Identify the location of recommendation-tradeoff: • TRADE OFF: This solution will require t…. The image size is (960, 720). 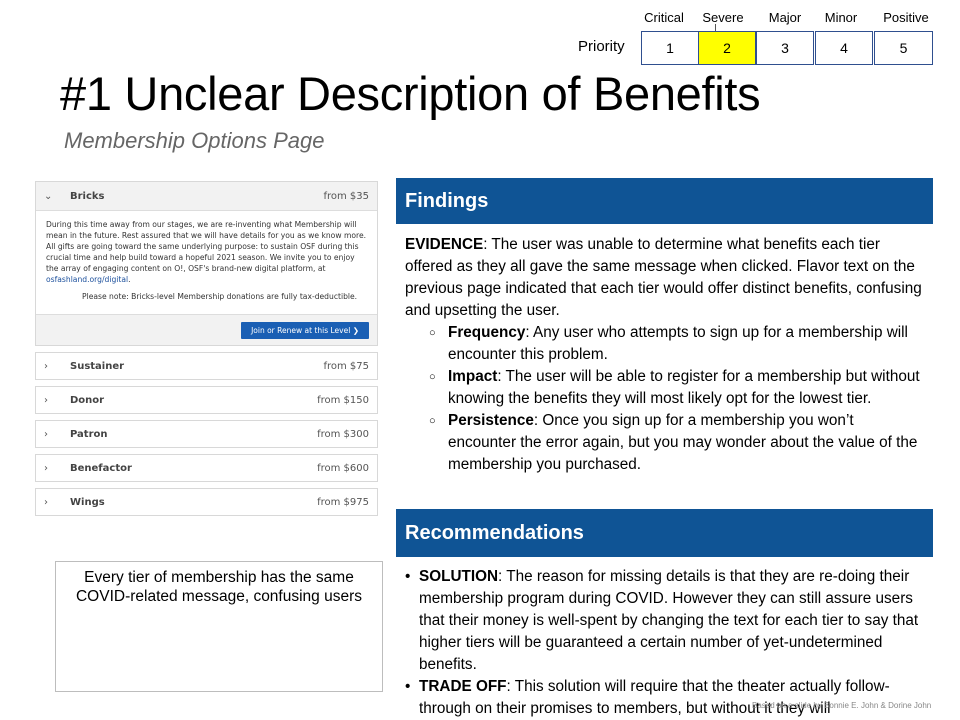
(667, 698).